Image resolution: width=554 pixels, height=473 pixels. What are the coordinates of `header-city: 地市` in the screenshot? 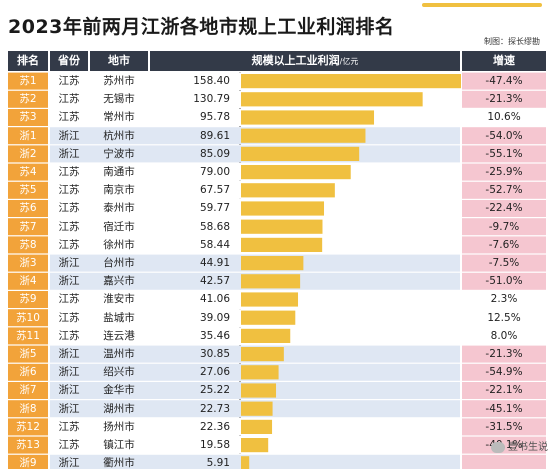 It's located at (119, 61).